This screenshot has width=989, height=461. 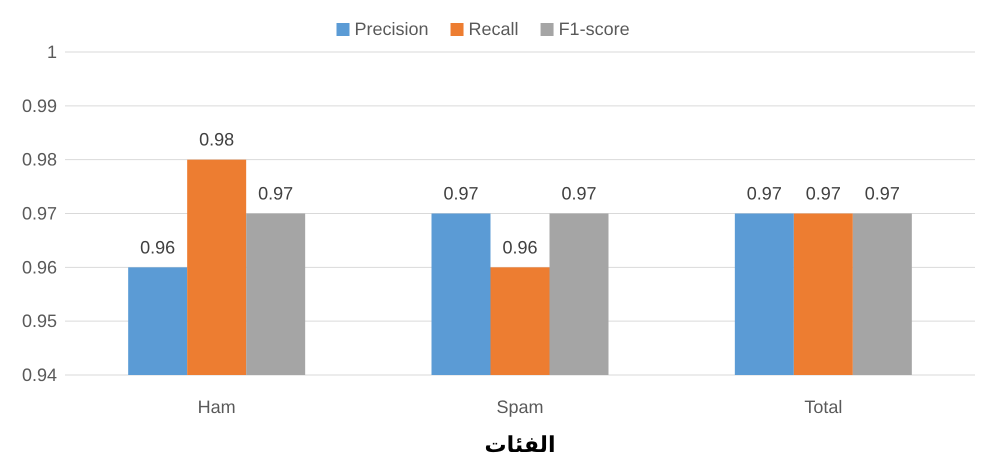 I want to click on x-tick-label: Spam, so click(x=520, y=407).